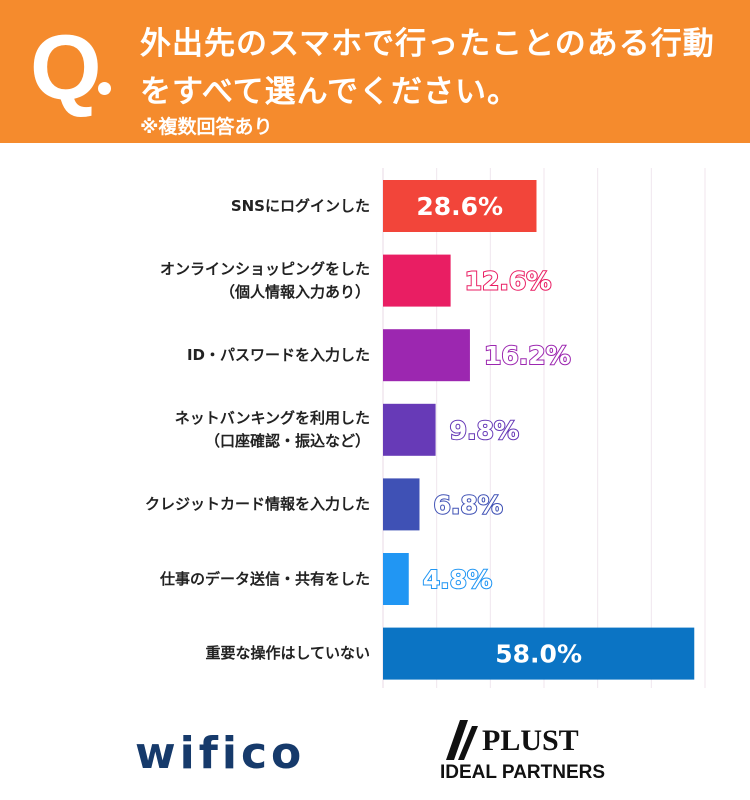  I want to click on category-label-line: （個人情報入力あり）, so click(294, 291).